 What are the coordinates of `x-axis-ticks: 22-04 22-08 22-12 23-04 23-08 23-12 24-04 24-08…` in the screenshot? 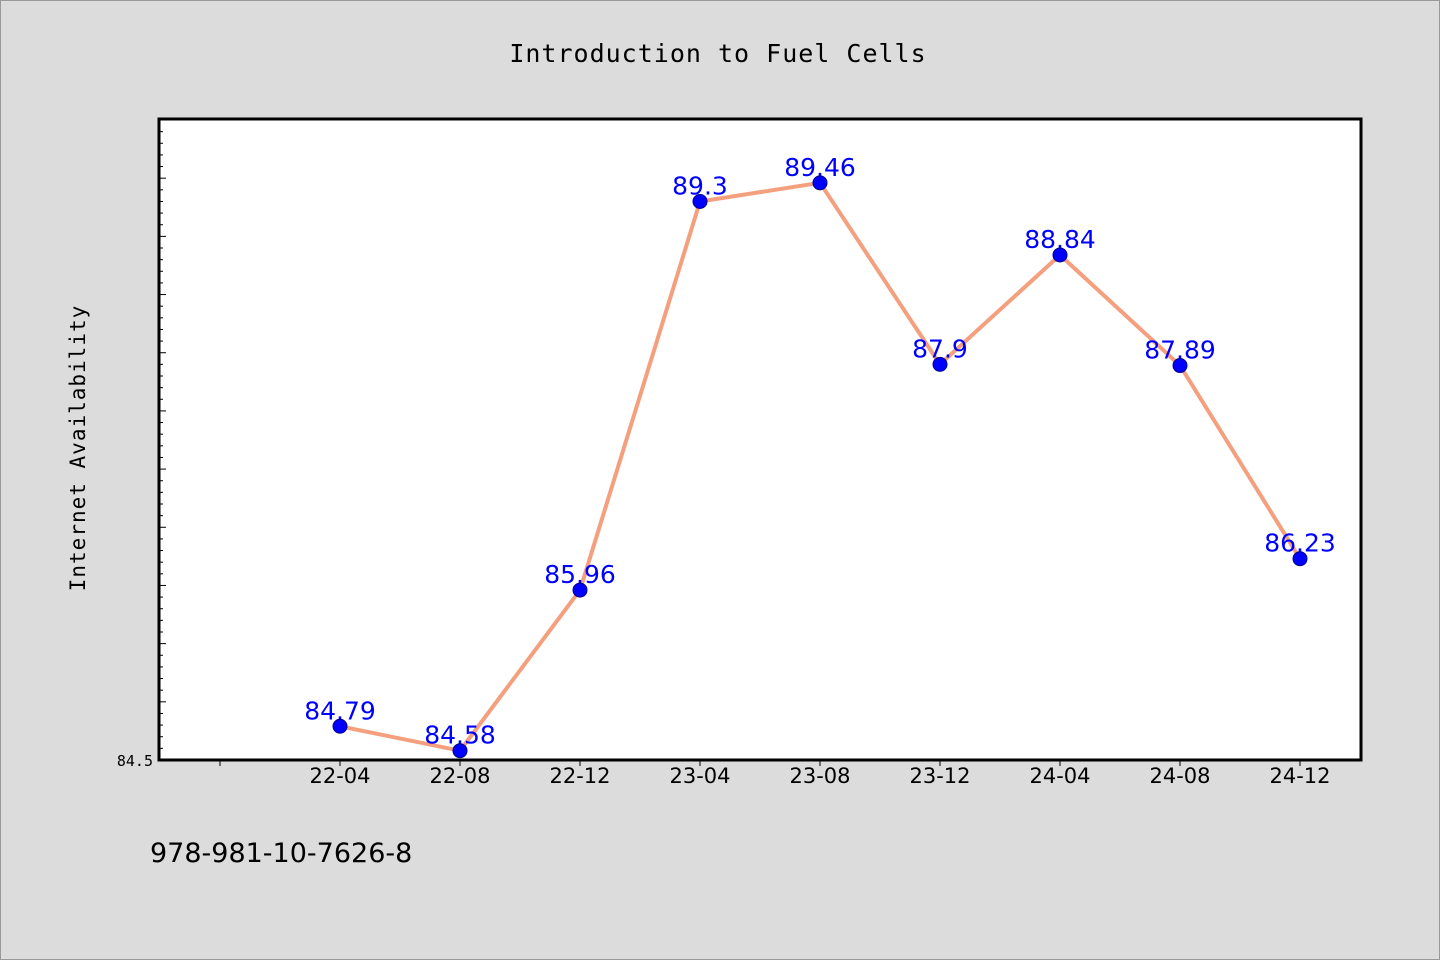 It's located at (775, 774).